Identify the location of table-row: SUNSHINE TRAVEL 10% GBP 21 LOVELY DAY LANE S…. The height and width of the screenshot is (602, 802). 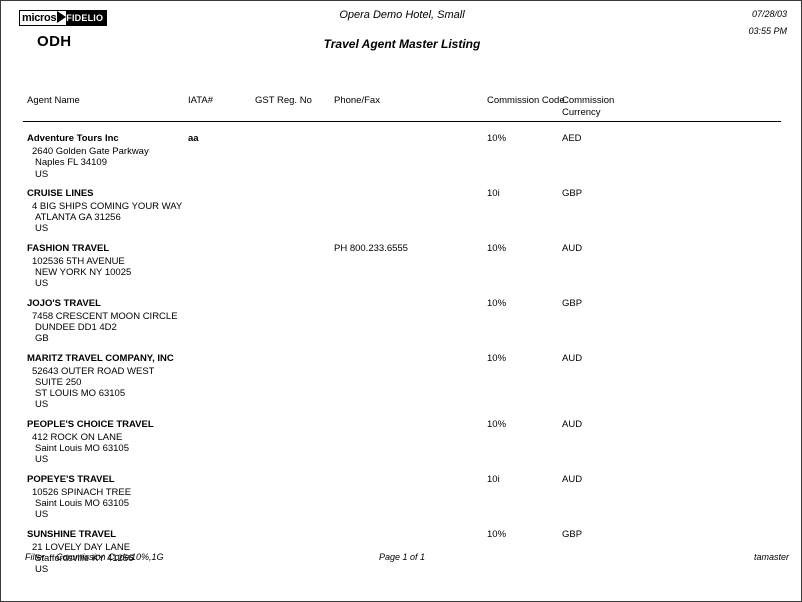
(401, 556).